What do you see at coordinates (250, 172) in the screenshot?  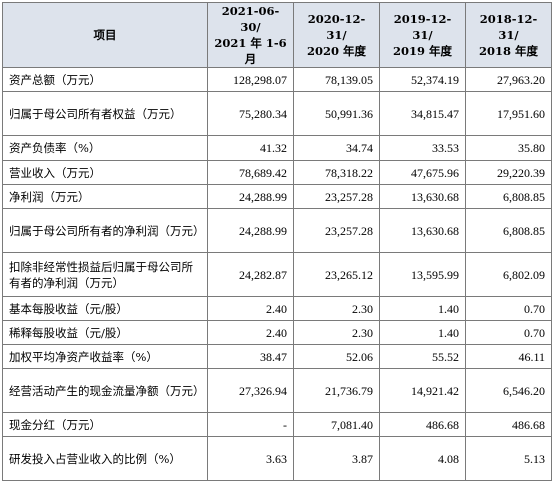 I see `cell-value: 78,689.42` at bounding box center [250, 172].